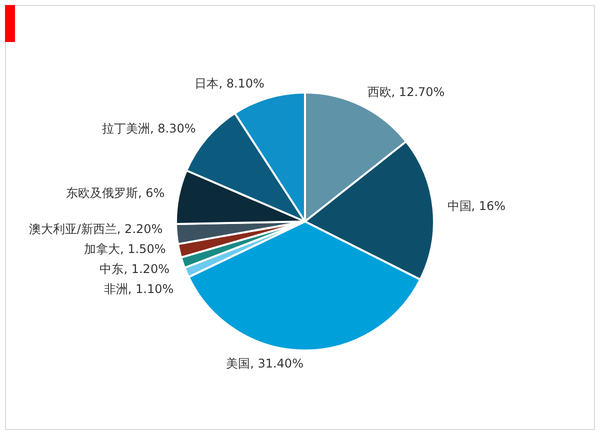 This screenshot has height=433, width=600. What do you see at coordinates (139, 289) in the screenshot?
I see `slice-label: 非洲, 1.10%` at bounding box center [139, 289].